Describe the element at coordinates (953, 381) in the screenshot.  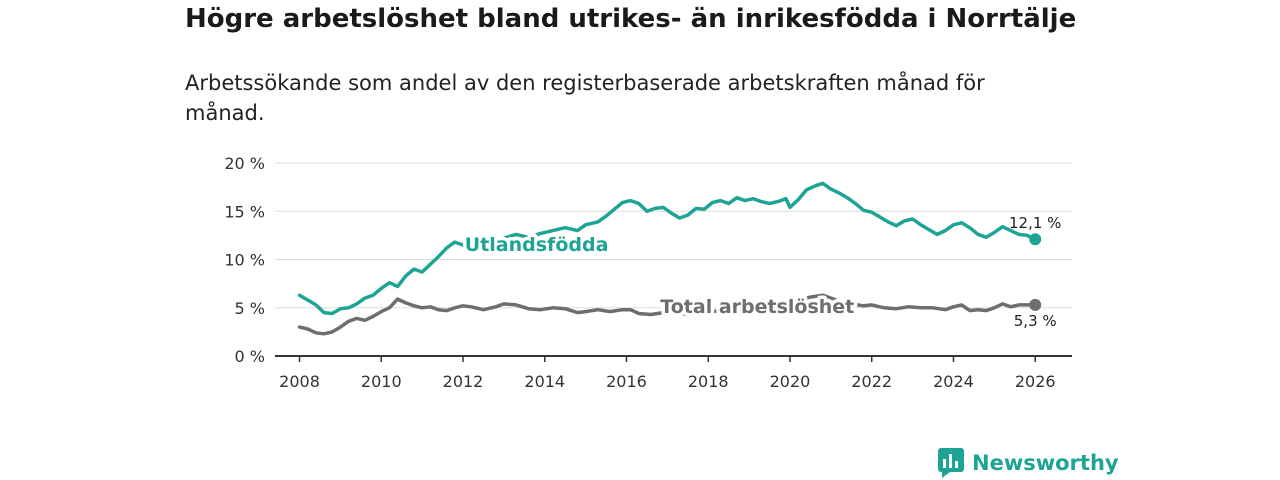
I see `x-tick-label: 2024` at that location.